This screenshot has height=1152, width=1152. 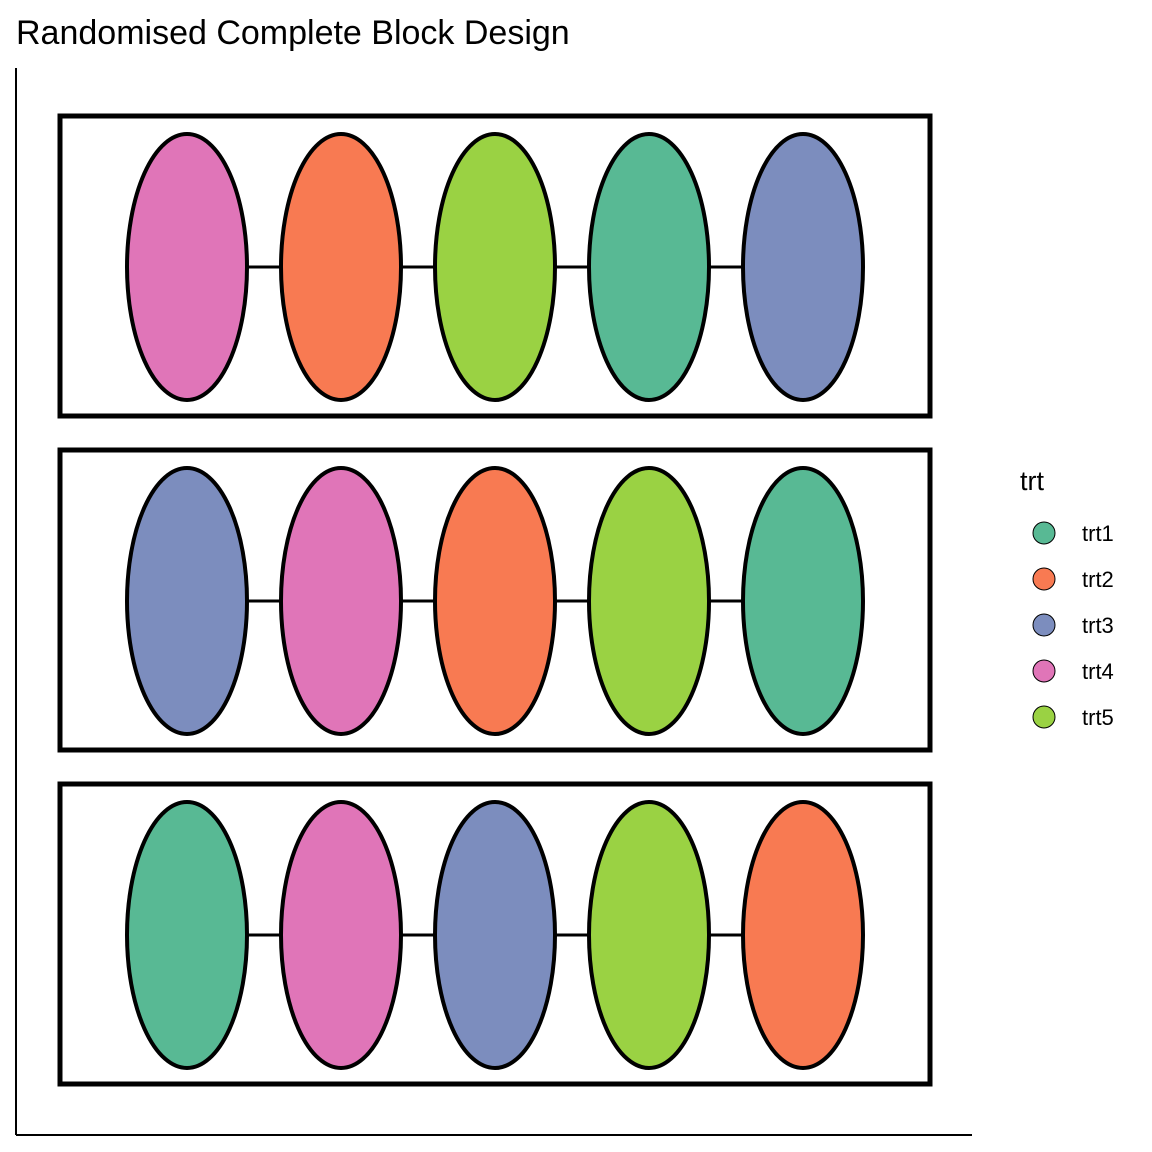 What do you see at coordinates (1044, 717) in the screenshot?
I see `legend-swatch-trt5` at bounding box center [1044, 717].